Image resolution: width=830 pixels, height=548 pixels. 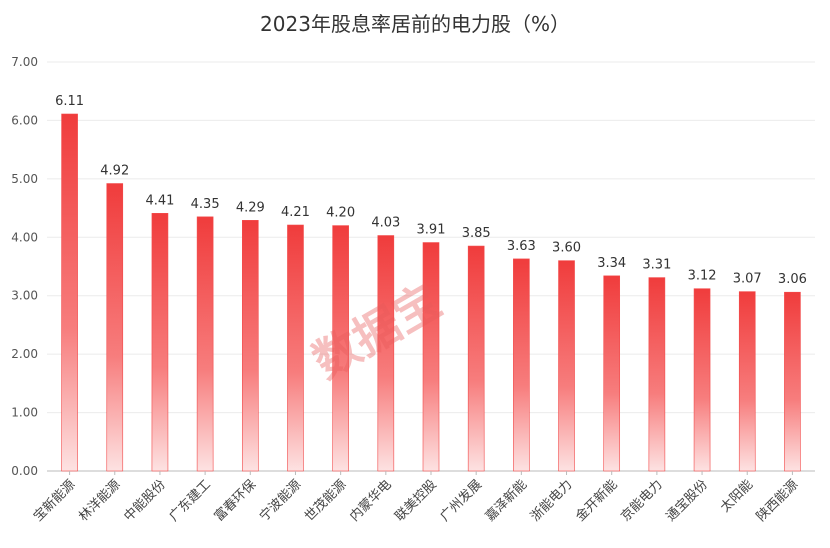 I want to click on x-tick-label: 林洋能源, so click(x=99, y=500).